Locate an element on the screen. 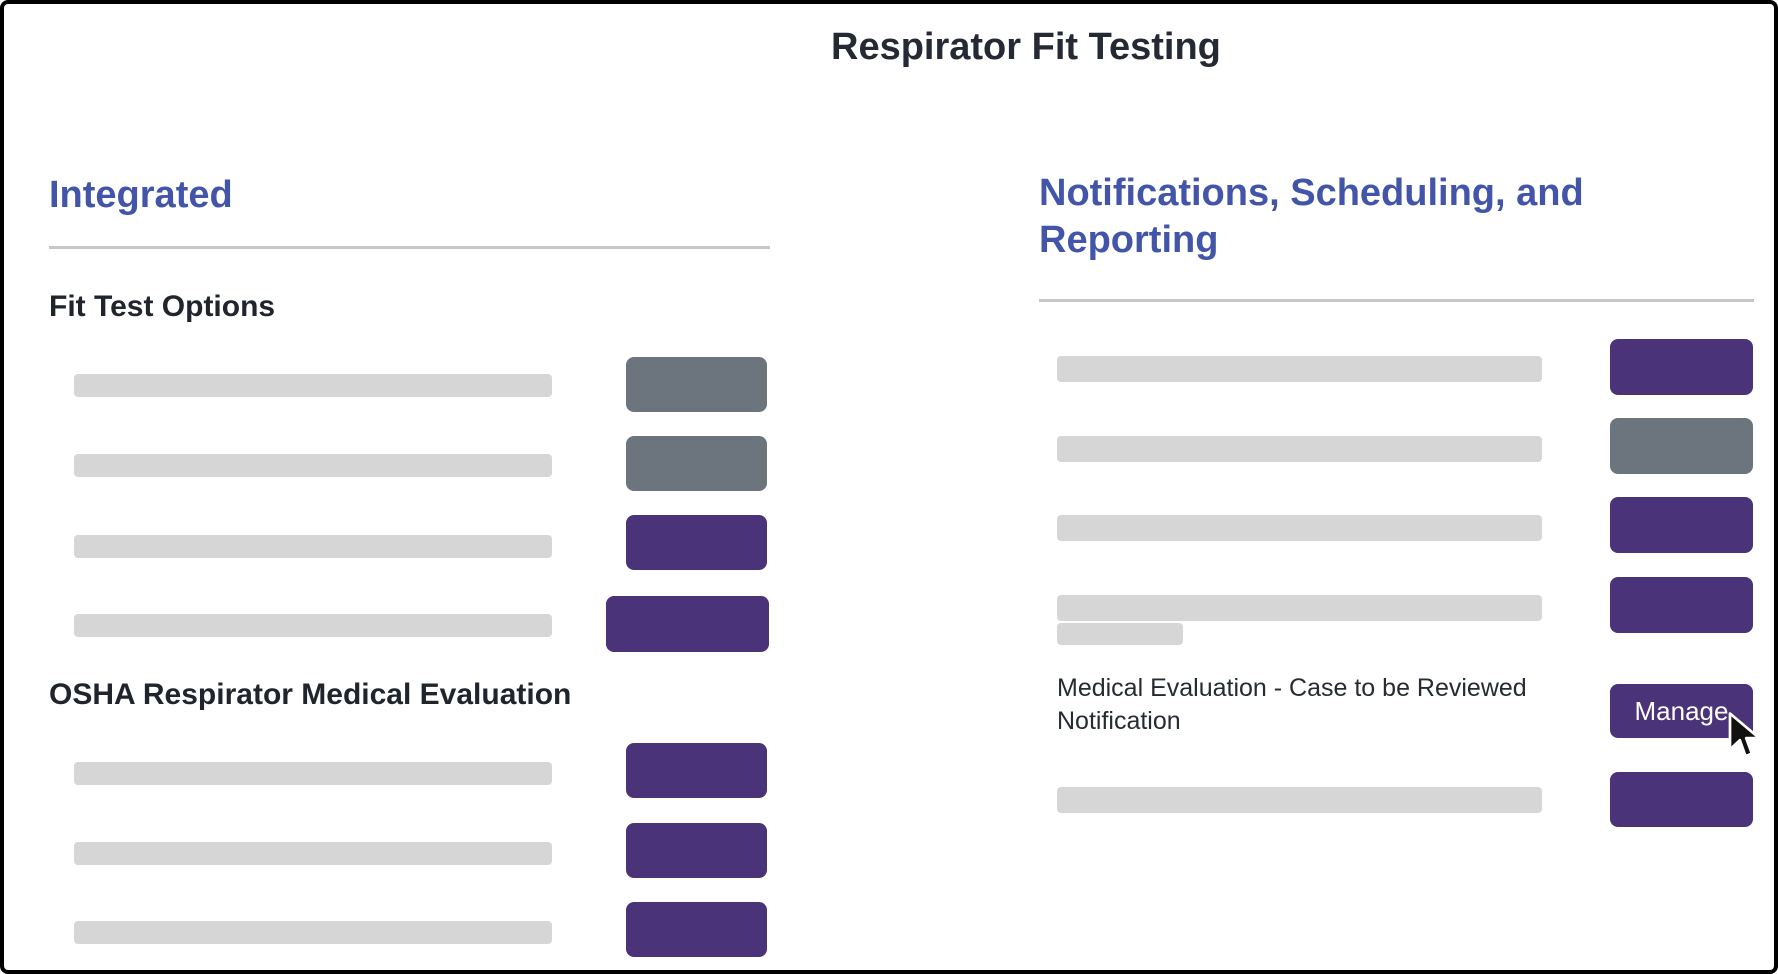 The image size is (1778, 974). right-column-heading: Notifications, Scheduling, and Reporting is located at coordinates (1311, 216).